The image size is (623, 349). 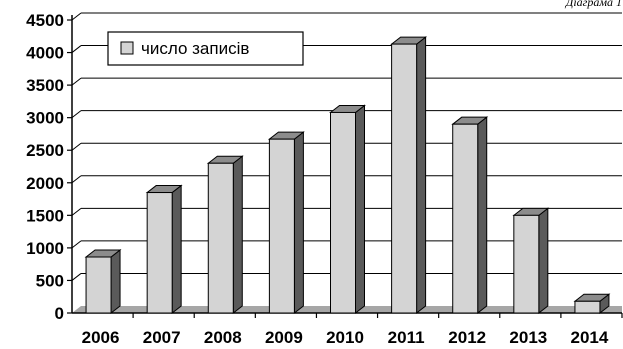 What do you see at coordinates (590, 337) in the screenshot?
I see `x-tick-label: 2014` at bounding box center [590, 337].